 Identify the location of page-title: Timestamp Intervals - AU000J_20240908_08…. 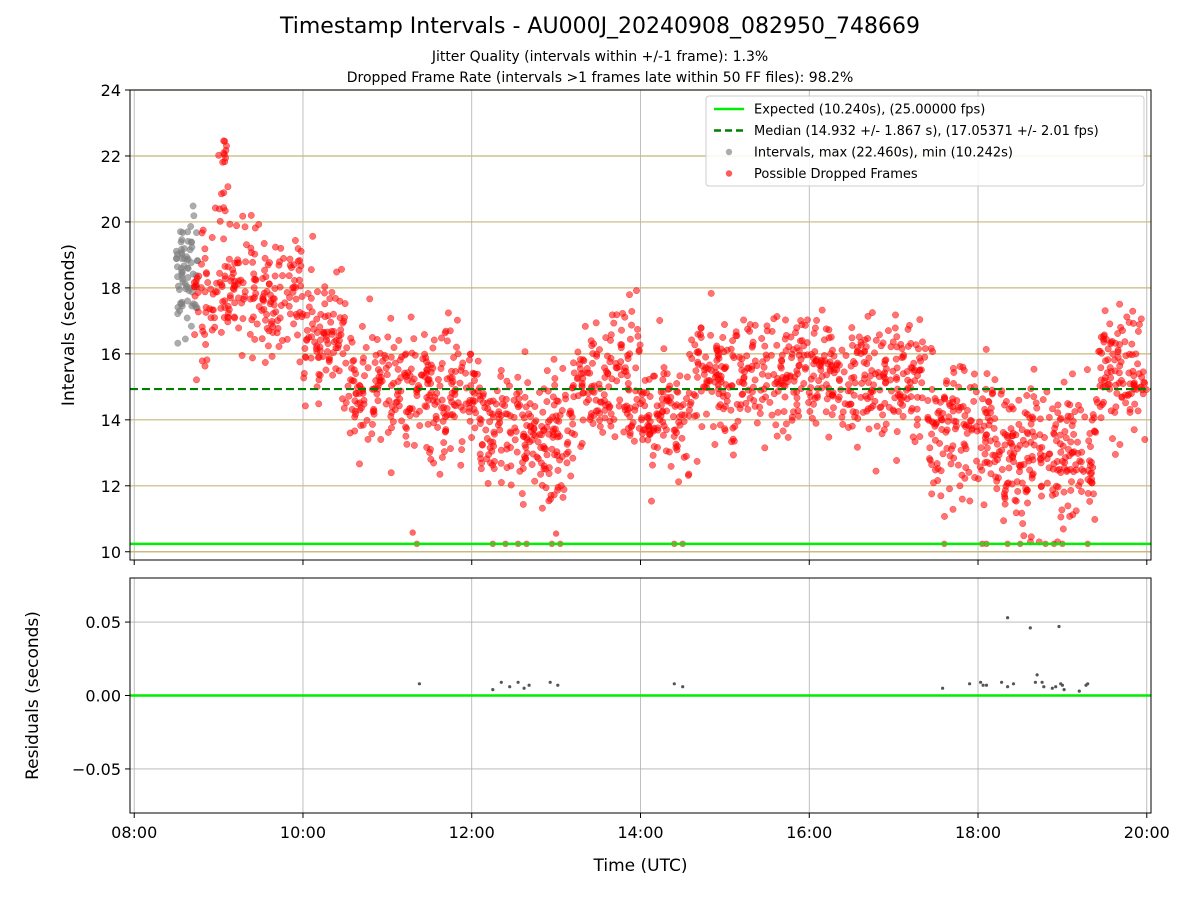
(599, 26).